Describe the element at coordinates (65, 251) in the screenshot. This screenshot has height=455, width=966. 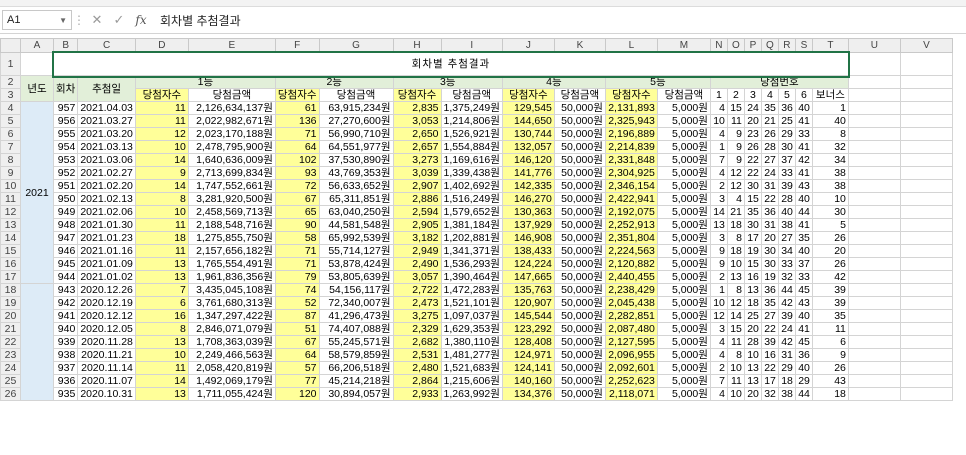
I see `round-cell: 946` at that location.